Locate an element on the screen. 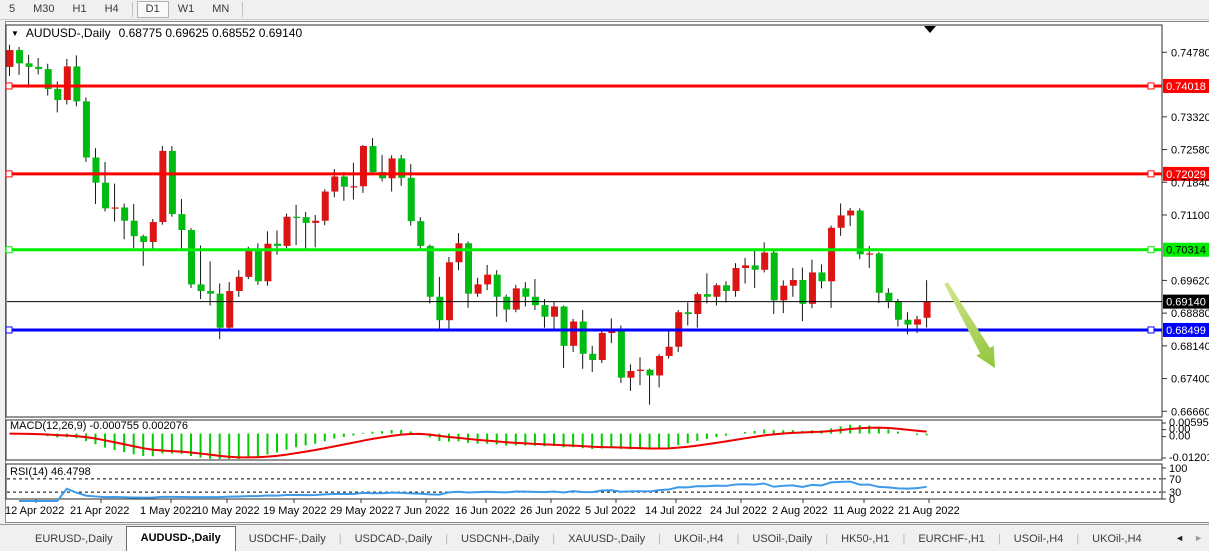 This screenshot has height=551, width=1209. date-label: 2 Aug 2022 is located at coordinates (800, 511).